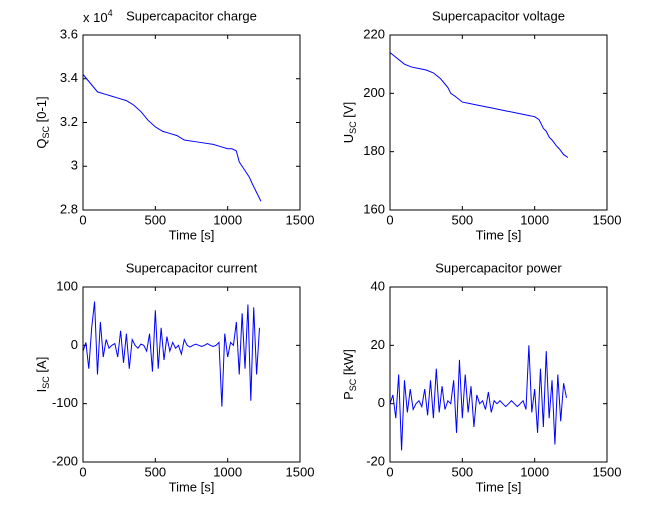 The image size is (646, 510). I want to click on y-tick-label: -200, so click(65, 460).